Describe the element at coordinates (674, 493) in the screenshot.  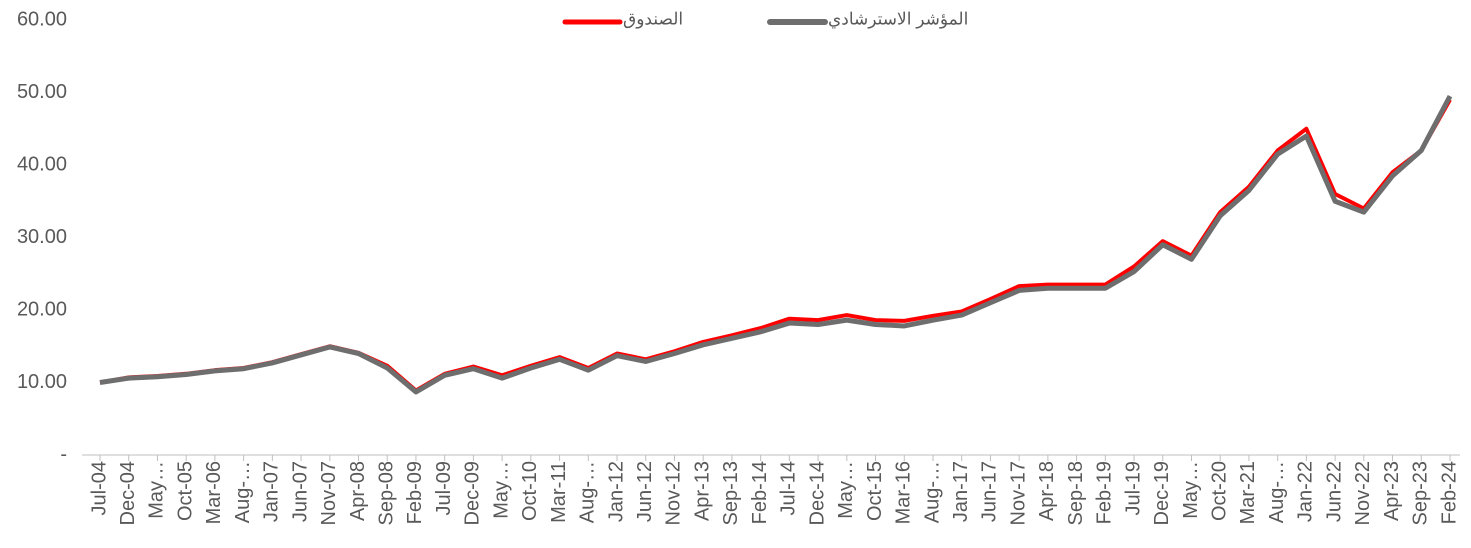
I see `x-tick-label: Nov-12` at that location.